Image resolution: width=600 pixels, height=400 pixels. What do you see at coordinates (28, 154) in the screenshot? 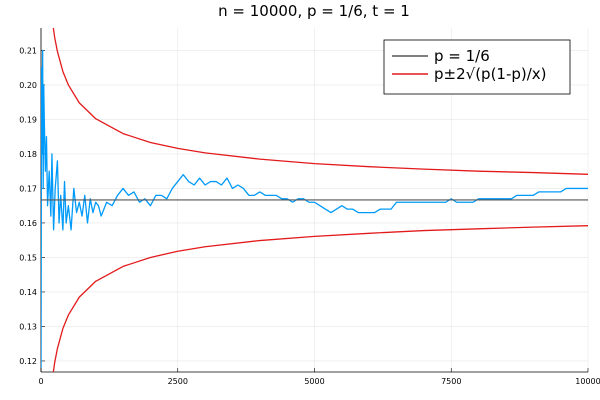
I see `y-tick-label-6: 0.18` at bounding box center [28, 154].